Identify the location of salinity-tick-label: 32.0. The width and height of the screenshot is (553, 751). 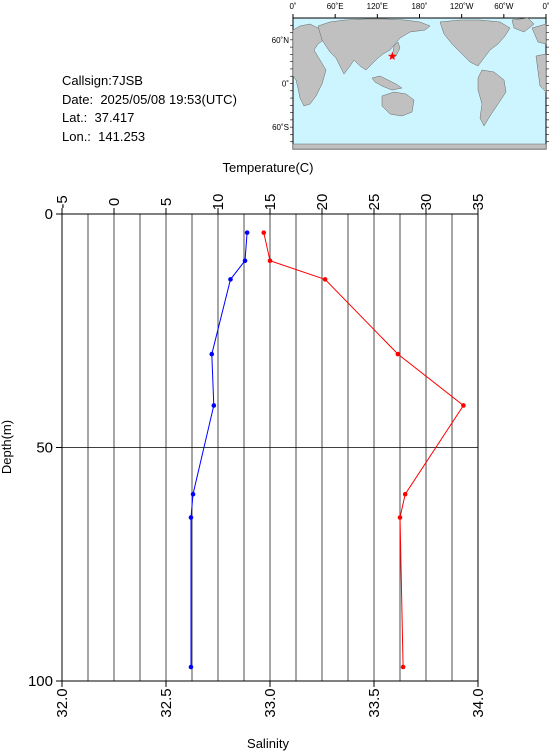
(62, 702).